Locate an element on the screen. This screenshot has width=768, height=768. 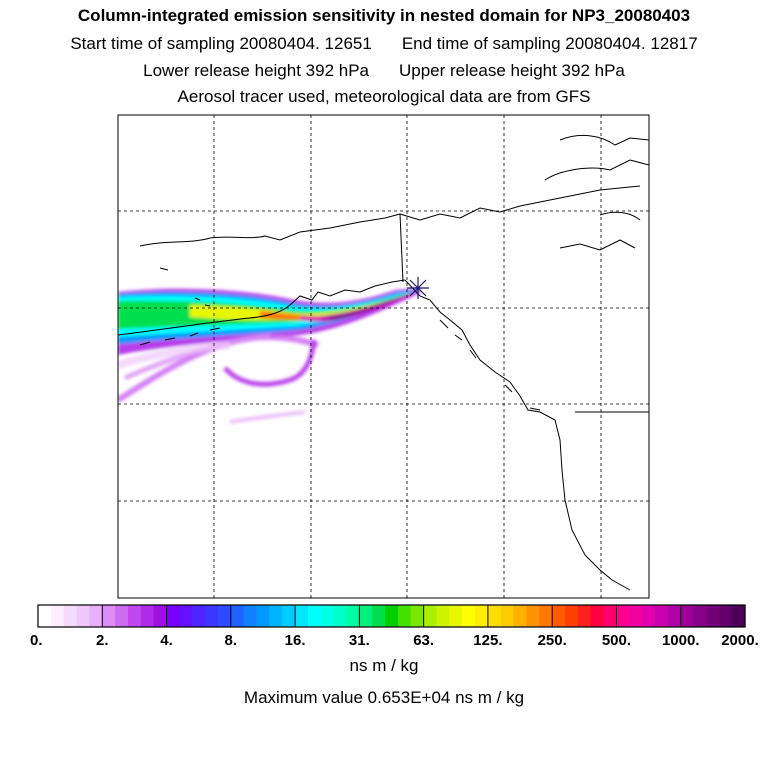
hudson-area is located at coordinates (597, 245).